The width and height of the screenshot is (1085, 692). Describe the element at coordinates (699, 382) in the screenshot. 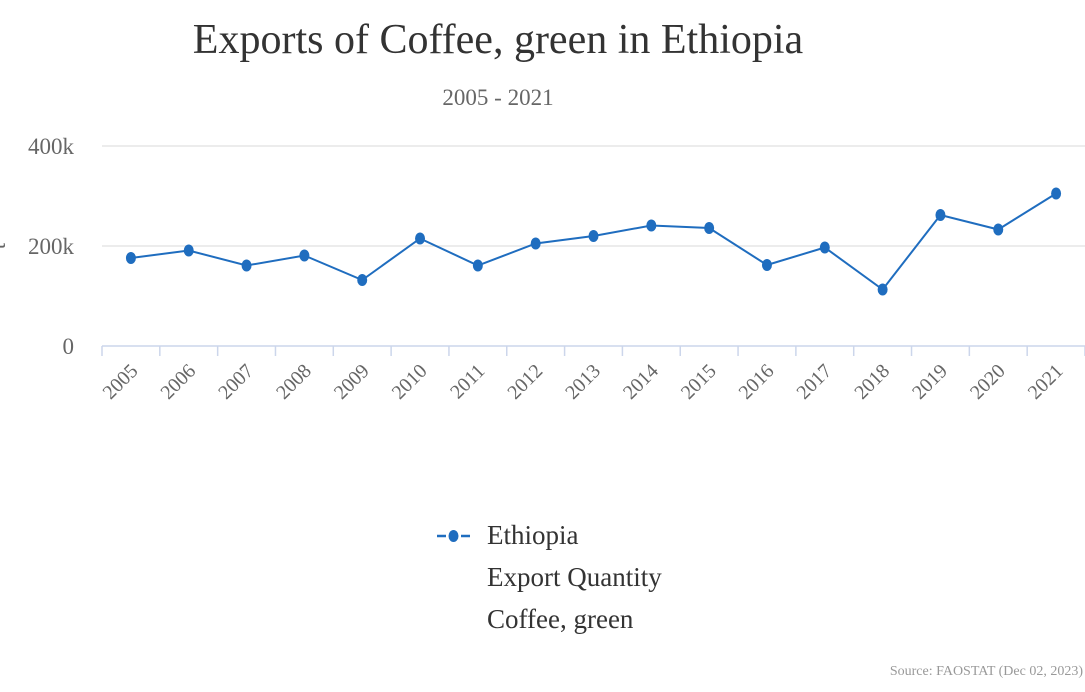

I see `x-tick-label-2015: 2015` at that location.